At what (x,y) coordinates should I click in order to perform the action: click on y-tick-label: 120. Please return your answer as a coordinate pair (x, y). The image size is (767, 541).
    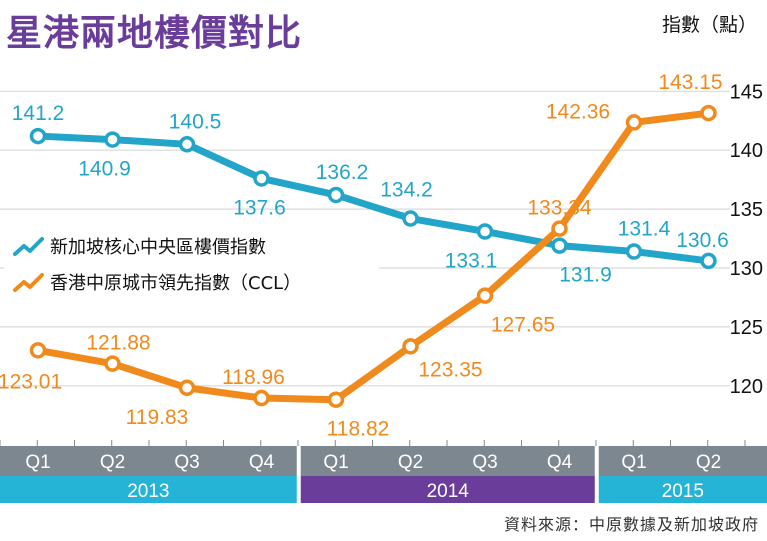
    Looking at the image, I should click on (746, 387).